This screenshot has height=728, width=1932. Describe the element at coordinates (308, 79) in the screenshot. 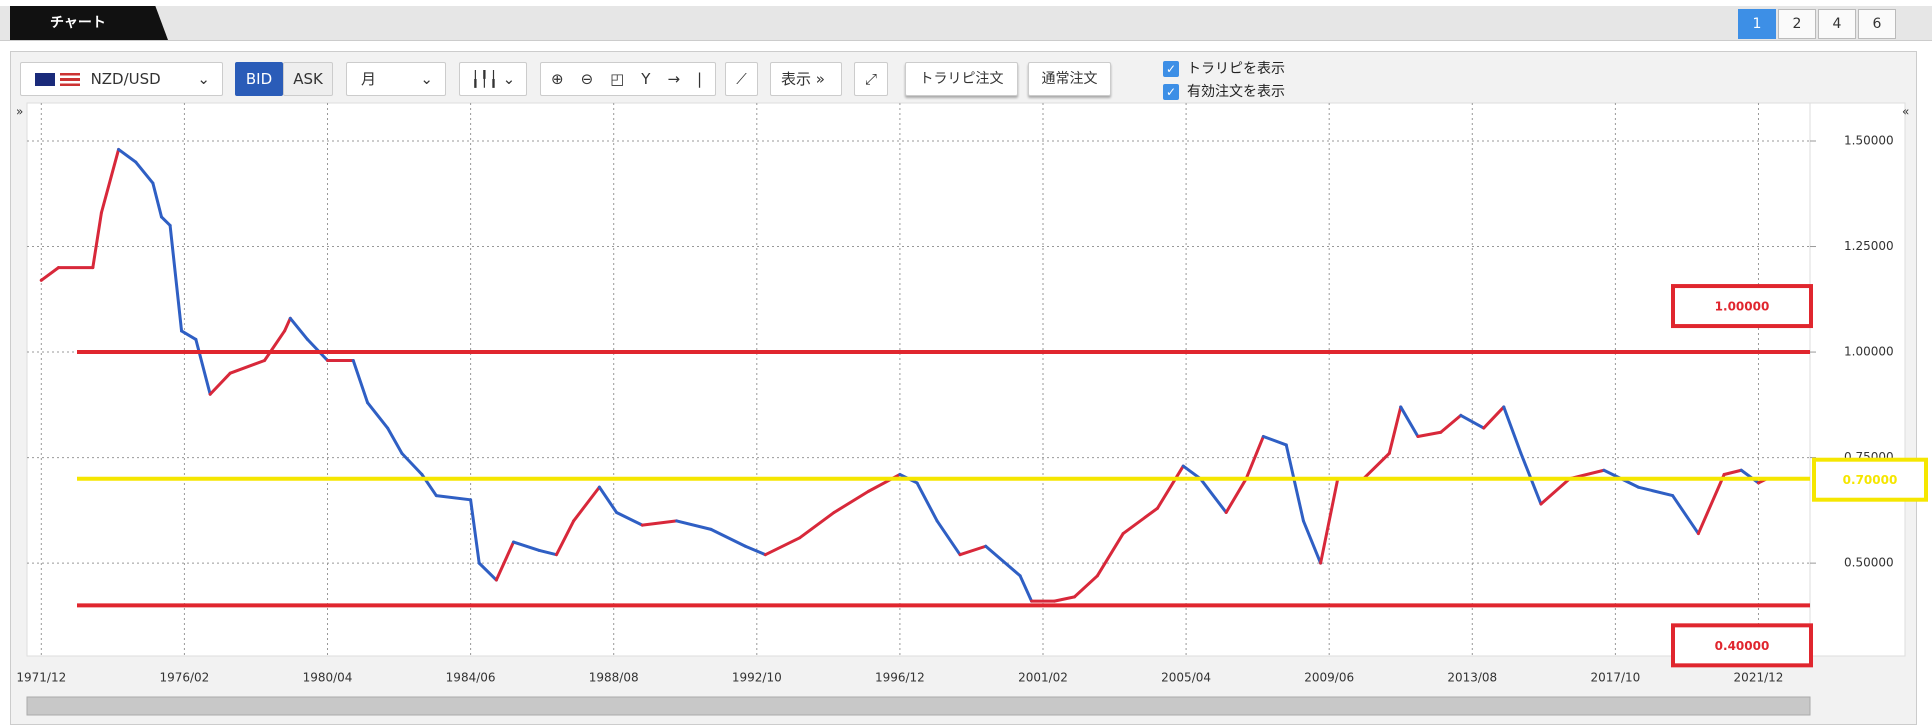

I see `ask-button: ASK` at that location.